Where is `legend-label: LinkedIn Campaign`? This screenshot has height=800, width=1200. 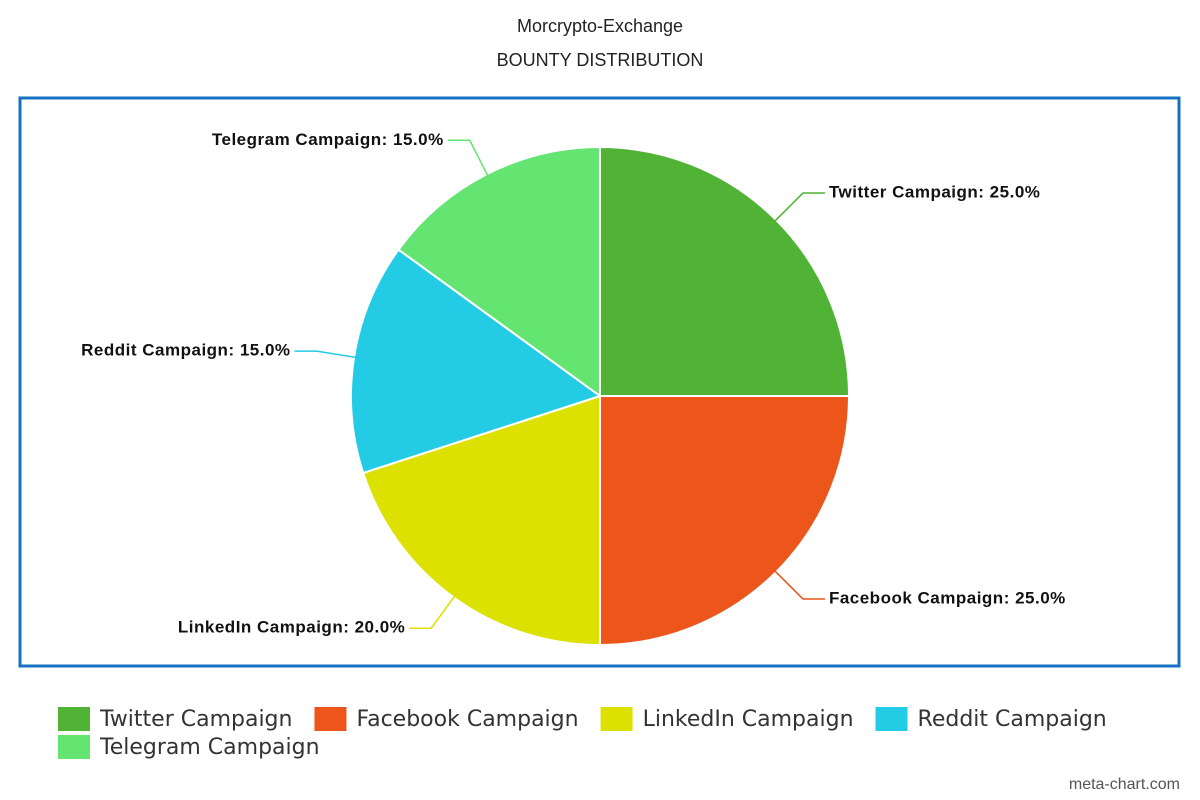
legend-label: LinkedIn Campaign is located at coordinates (748, 719).